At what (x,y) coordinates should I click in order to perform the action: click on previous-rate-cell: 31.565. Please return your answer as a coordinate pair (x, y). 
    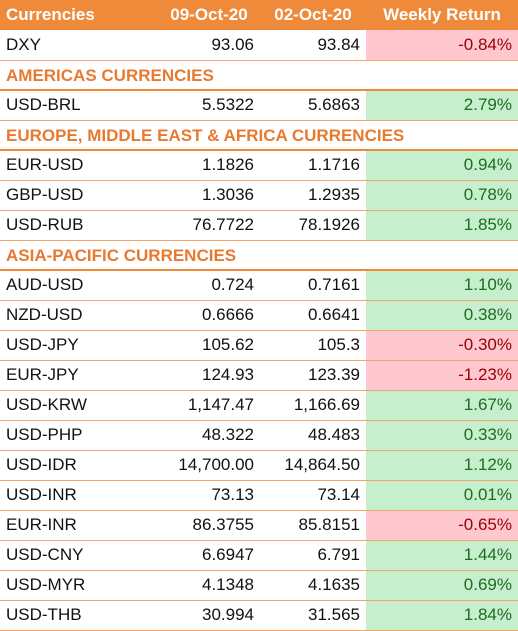
    Looking at the image, I should click on (313, 615).